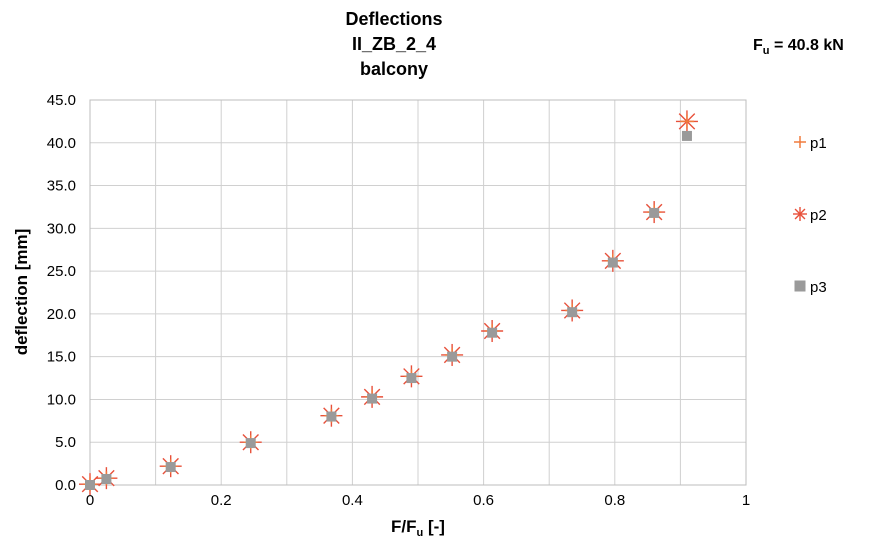 Image resolution: width=873 pixels, height=541 pixels. What do you see at coordinates (800, 214) in the screenshot?
I see `legend-marker-p2` at bounding box center [800, 214].